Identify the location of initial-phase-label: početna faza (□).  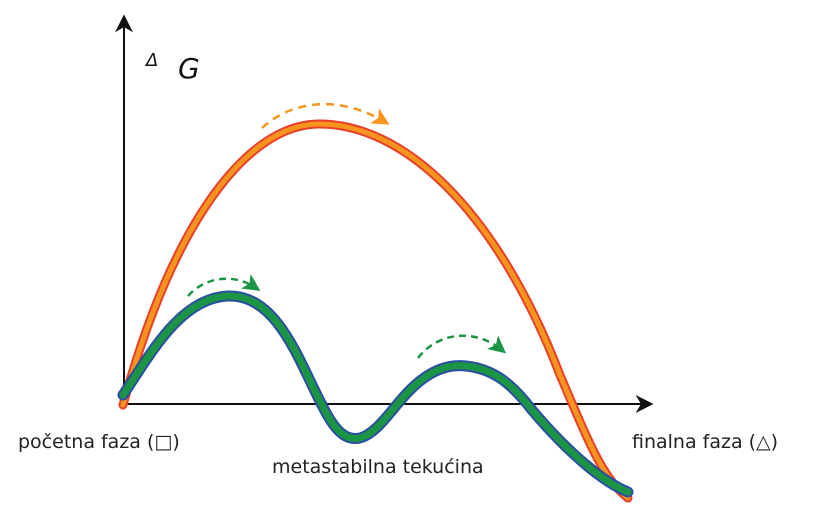
(99, 442).